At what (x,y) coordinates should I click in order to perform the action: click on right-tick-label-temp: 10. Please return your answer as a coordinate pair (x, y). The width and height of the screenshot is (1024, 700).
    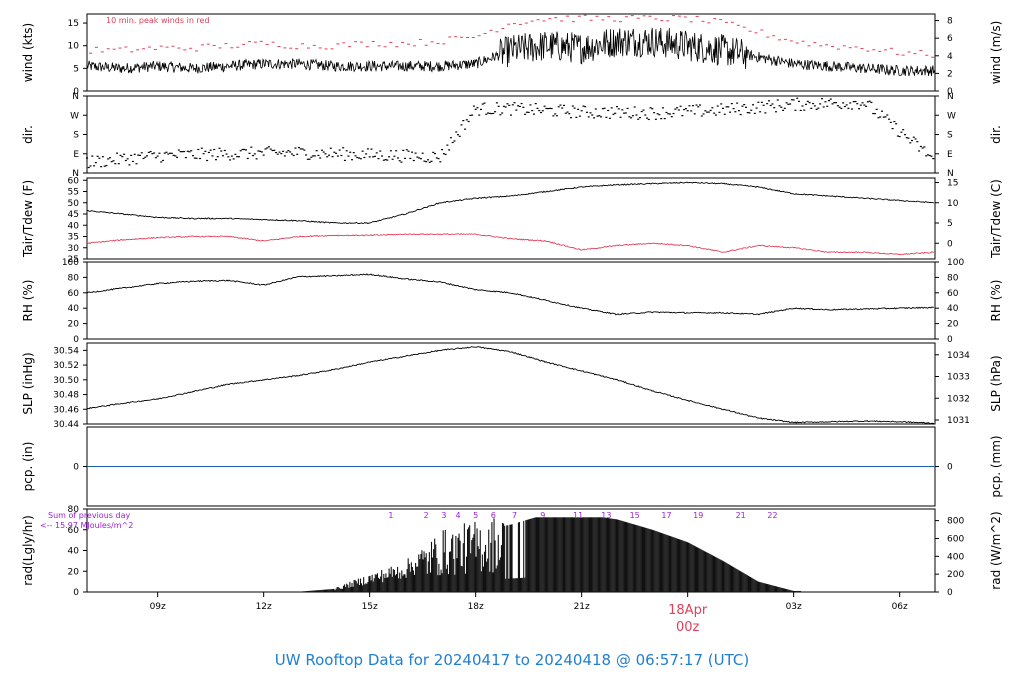
    Looking at the image, I should click on (953, 204).